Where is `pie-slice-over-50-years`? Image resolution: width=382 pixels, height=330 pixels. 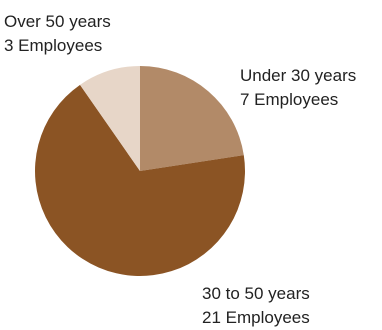
pie-slice-over-50-years is located at coordinates (110, 118).